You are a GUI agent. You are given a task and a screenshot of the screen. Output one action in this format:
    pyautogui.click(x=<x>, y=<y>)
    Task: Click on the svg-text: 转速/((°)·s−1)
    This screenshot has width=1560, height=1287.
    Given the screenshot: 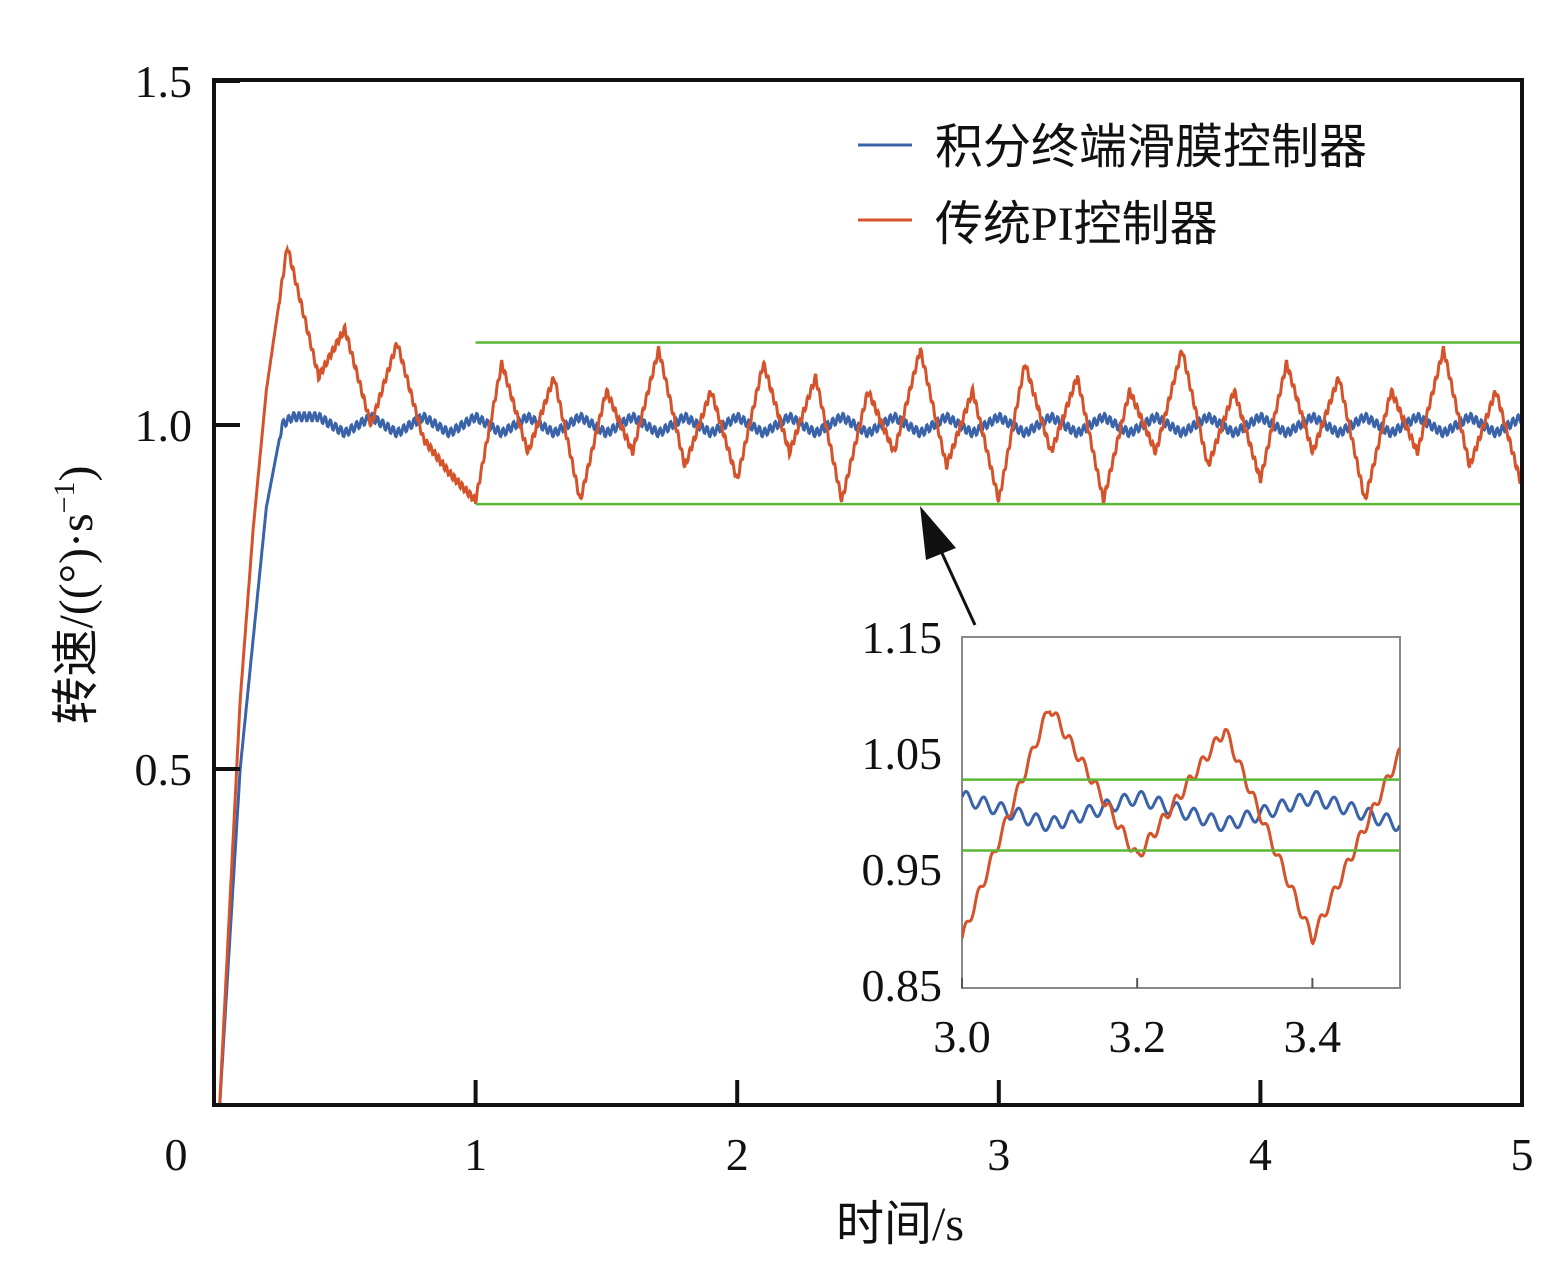 What is the action you would take?
    pyautogui.click(x=75, y=594)
    